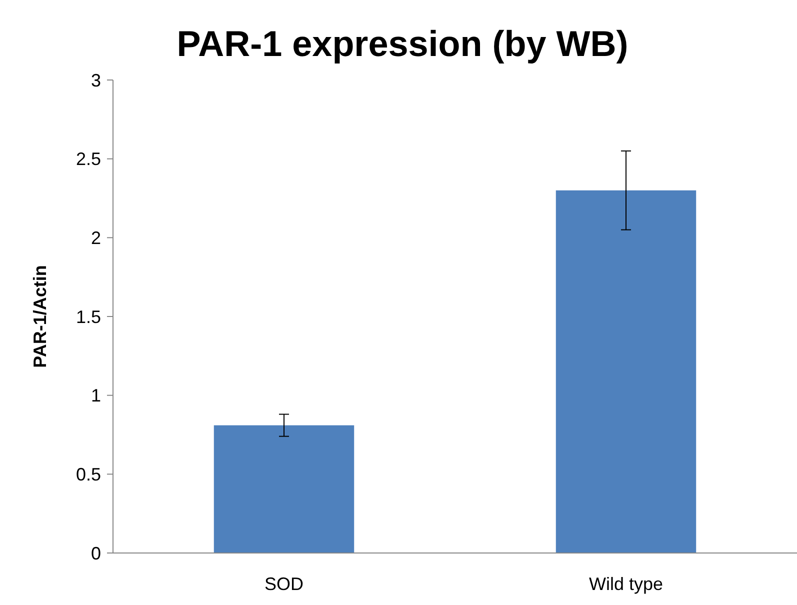  Describe the element at coordinates (95, 238) in the screenshot. I see `y-tick-label: 2` at that location.